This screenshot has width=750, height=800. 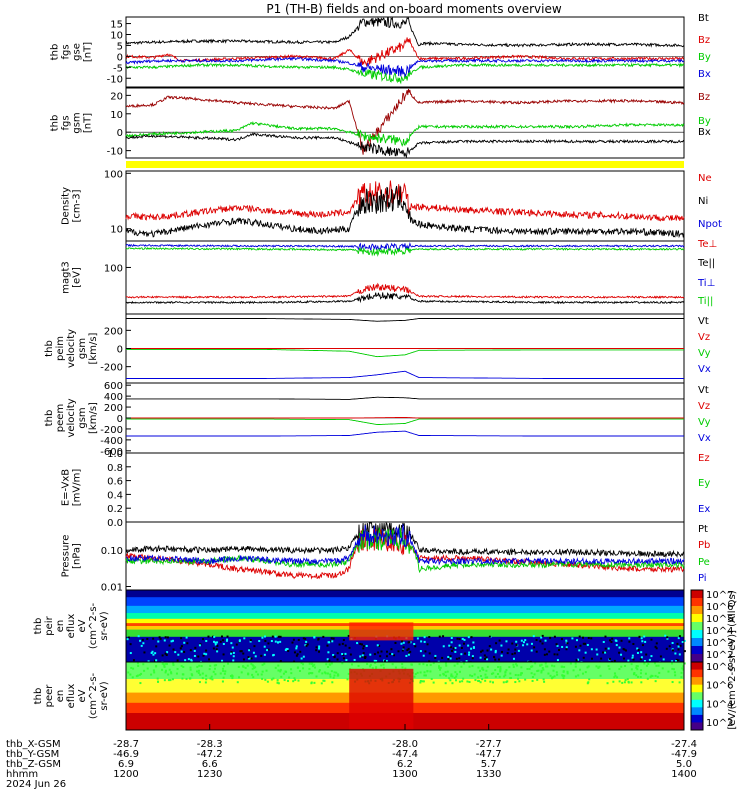 What do you see at coordinates (405, 164) in the screenshot?
I see `yellow-quality-bar` at bounding box center [405, 164].